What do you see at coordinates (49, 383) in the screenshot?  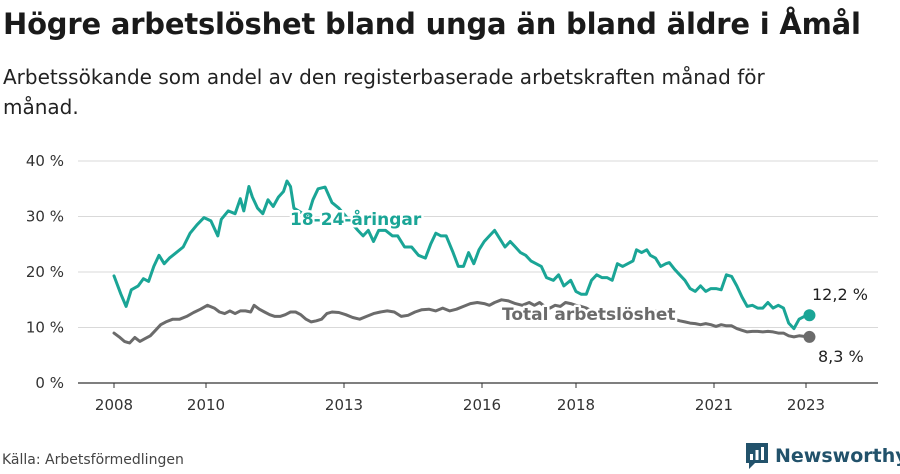 I see `y-tick-label: 0 %` at bounding box center [49, 383].